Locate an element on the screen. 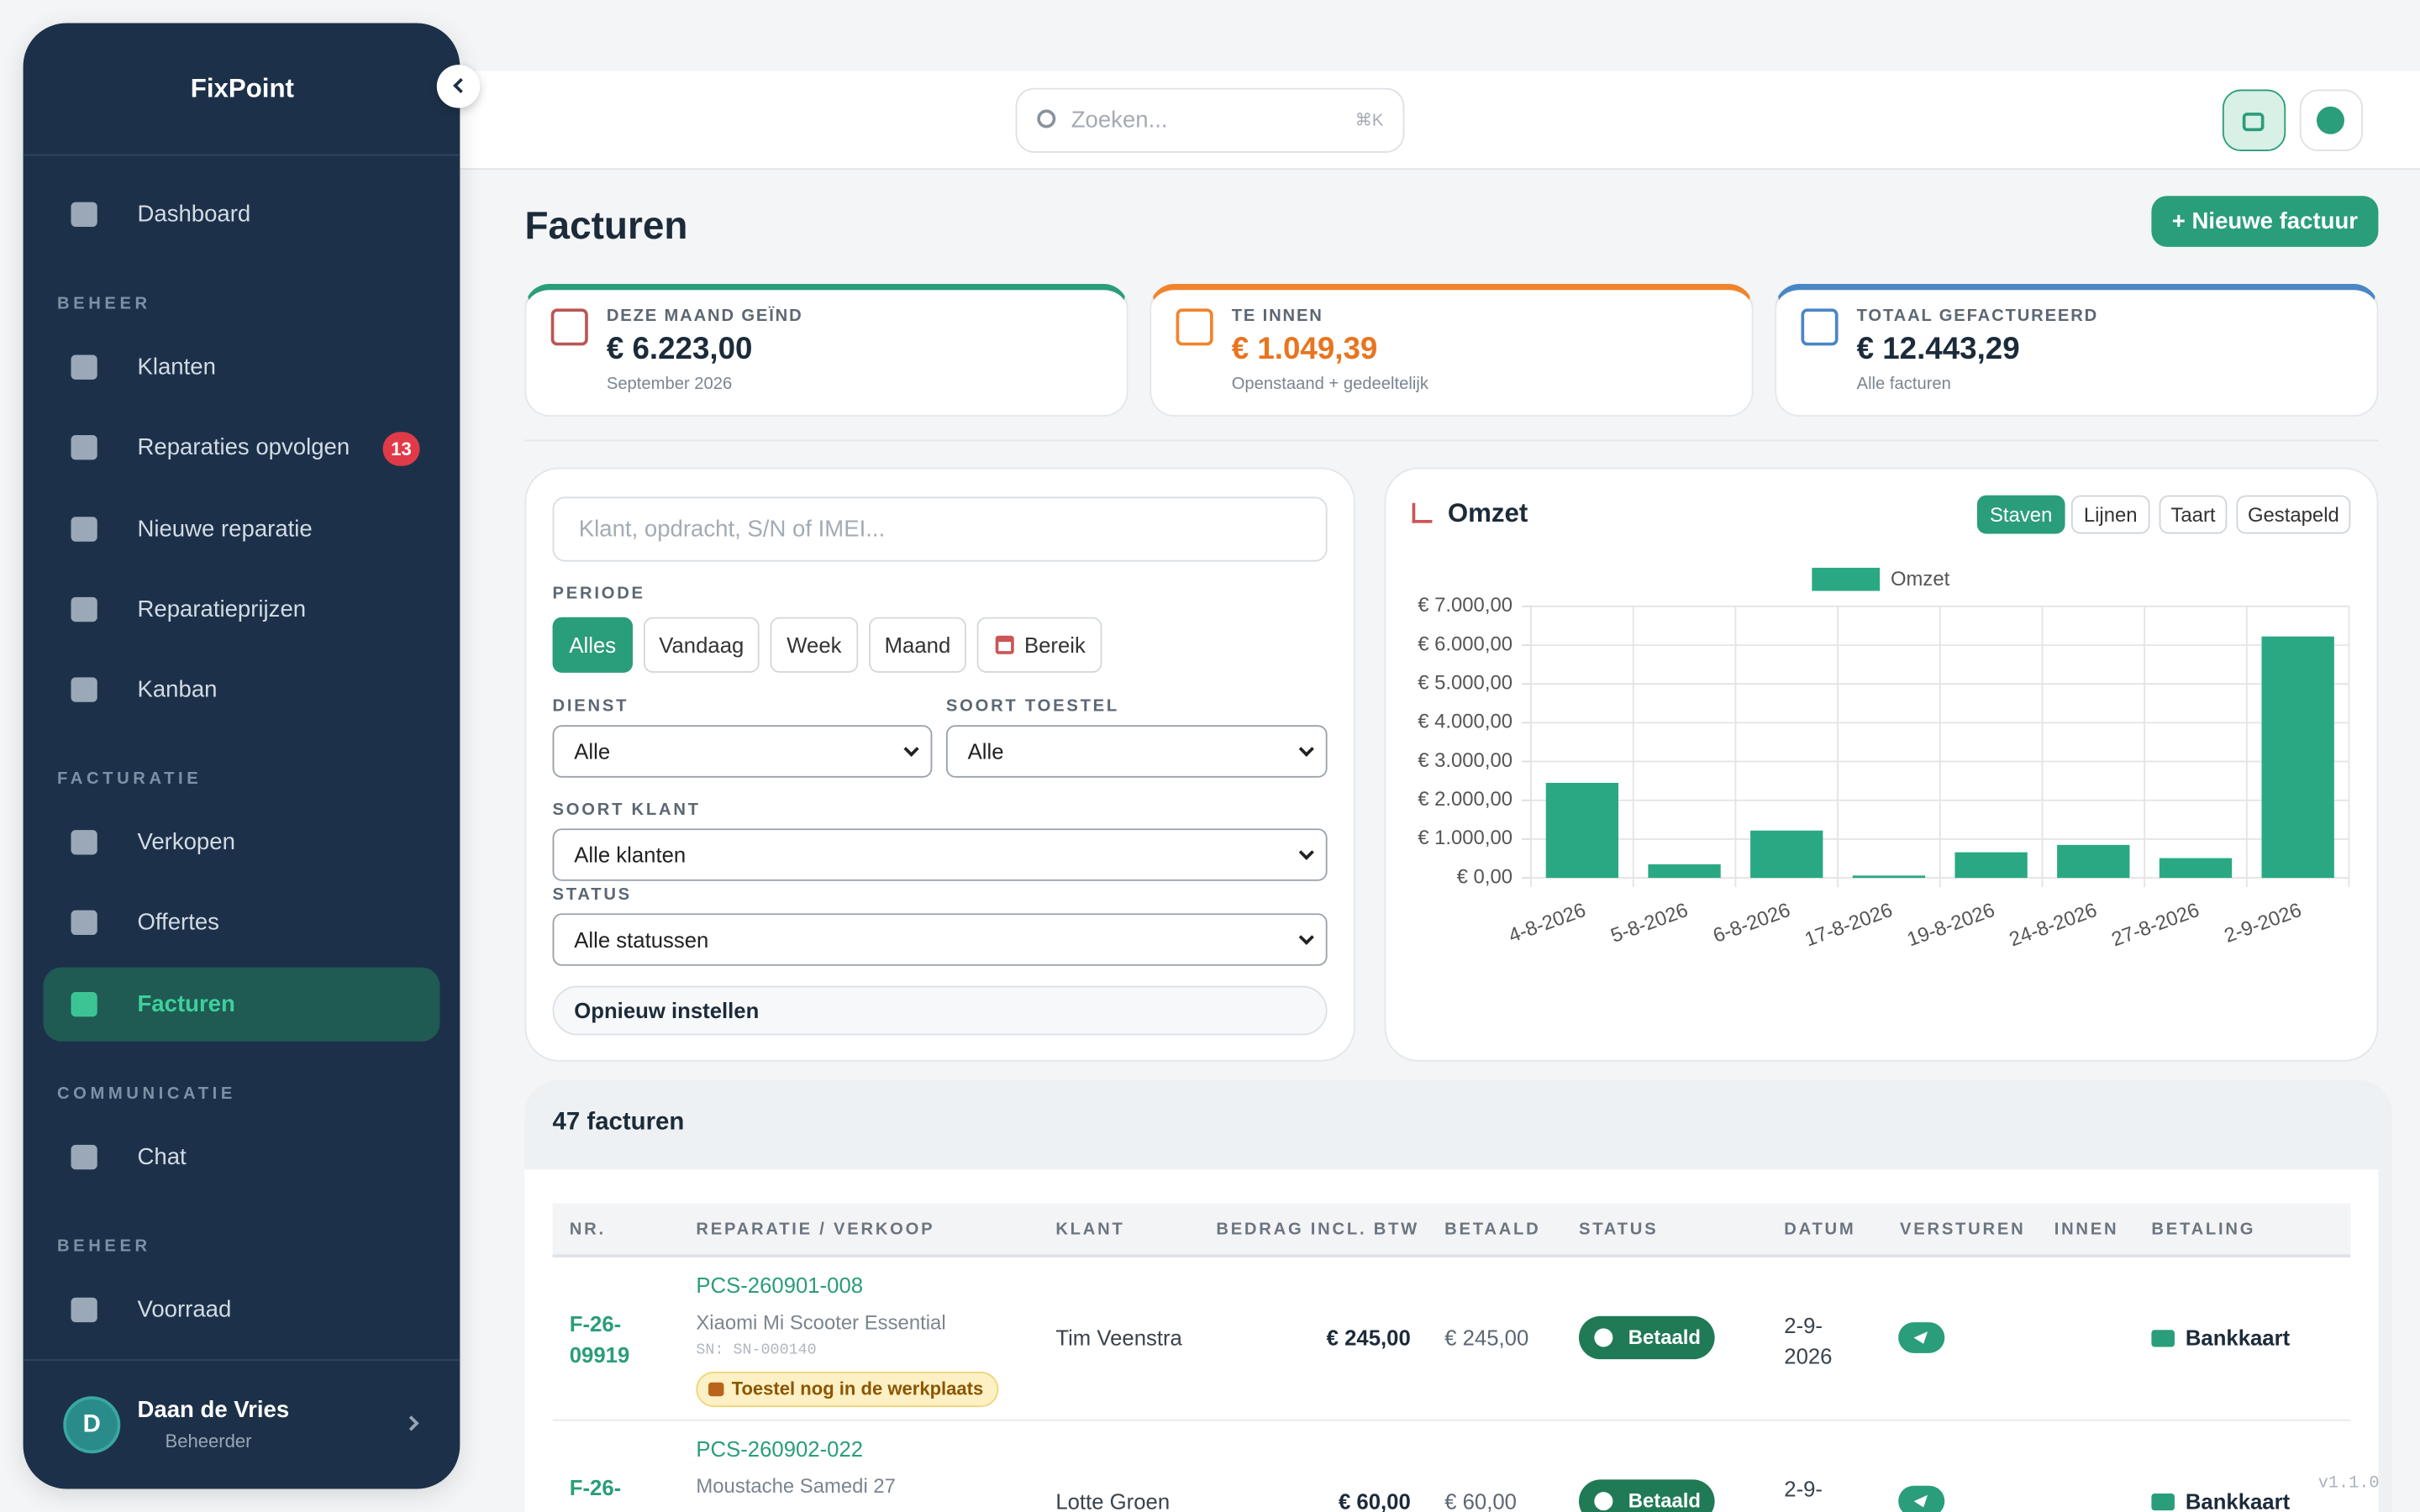 Image resolution: width=2420 pixels, height=1512 pixels. period-button: Alles is located at coordinates (593, 645).